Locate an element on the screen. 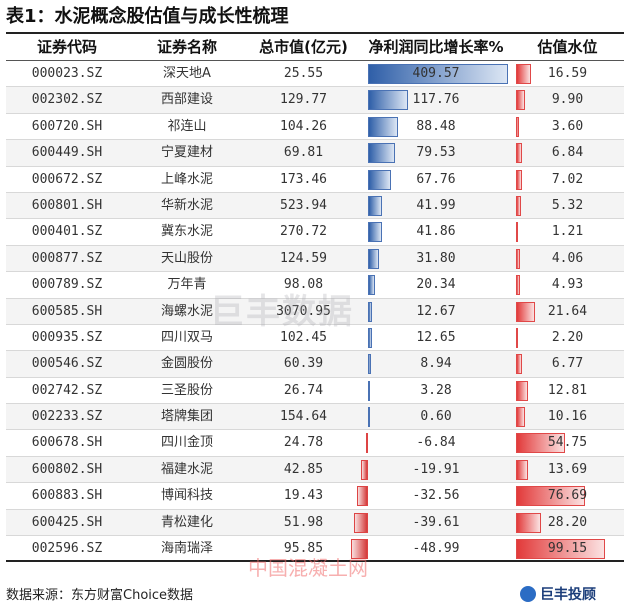 The width and height of the screenshot is (632, 609). cell-code: 000672.SZ is located at coordinates (67, 179).